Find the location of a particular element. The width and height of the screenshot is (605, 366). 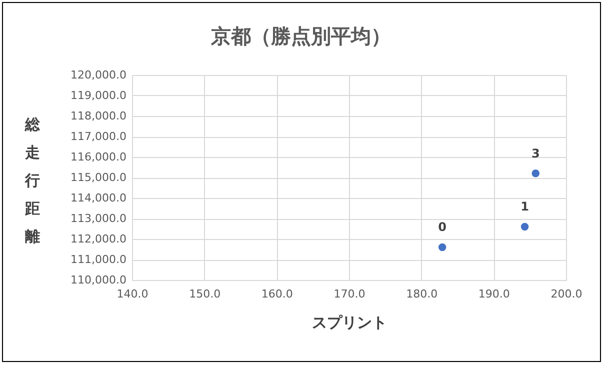

y-tick-label: 112,000.0 is located at coordinates (98, 239).